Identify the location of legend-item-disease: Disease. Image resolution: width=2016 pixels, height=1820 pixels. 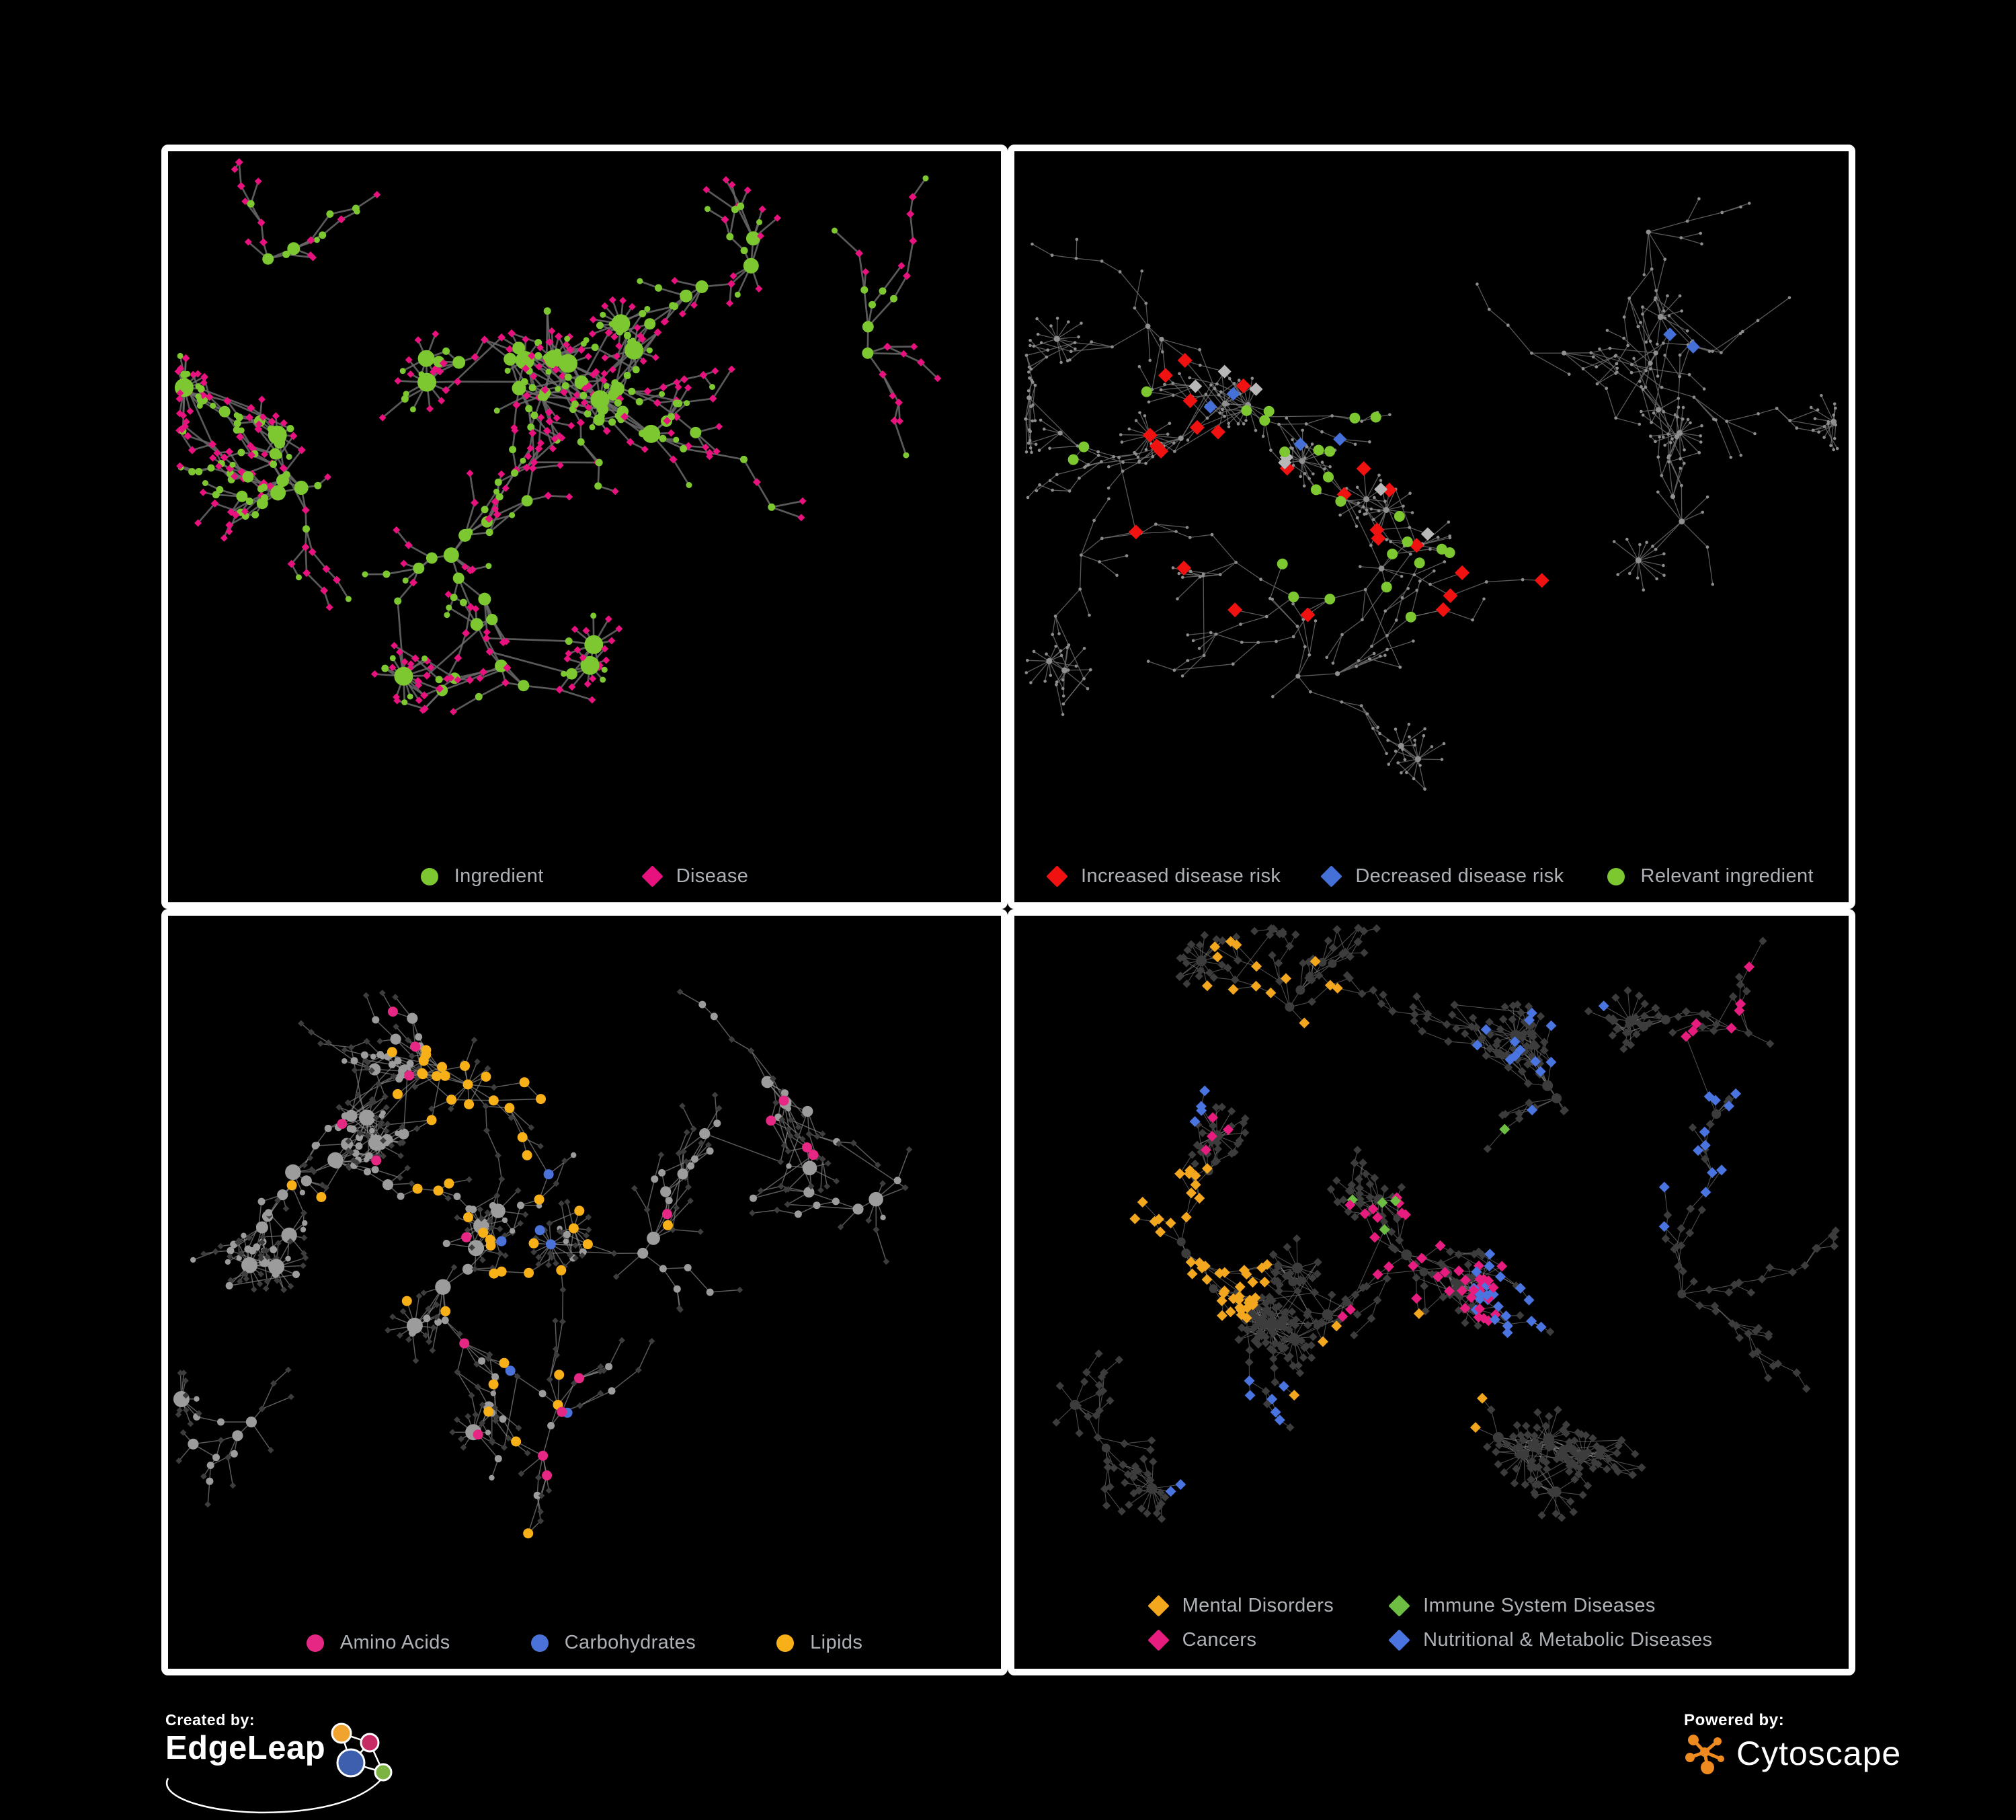
(695, 876).